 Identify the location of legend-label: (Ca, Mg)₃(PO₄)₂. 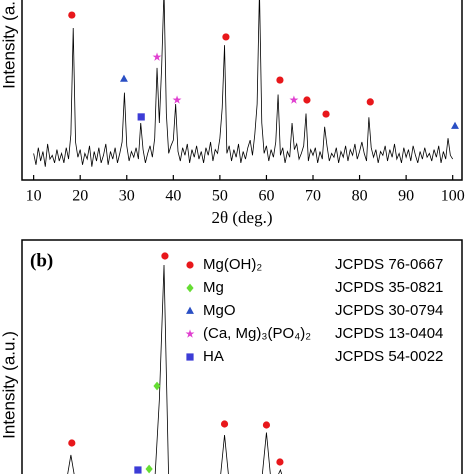
(257, 333).